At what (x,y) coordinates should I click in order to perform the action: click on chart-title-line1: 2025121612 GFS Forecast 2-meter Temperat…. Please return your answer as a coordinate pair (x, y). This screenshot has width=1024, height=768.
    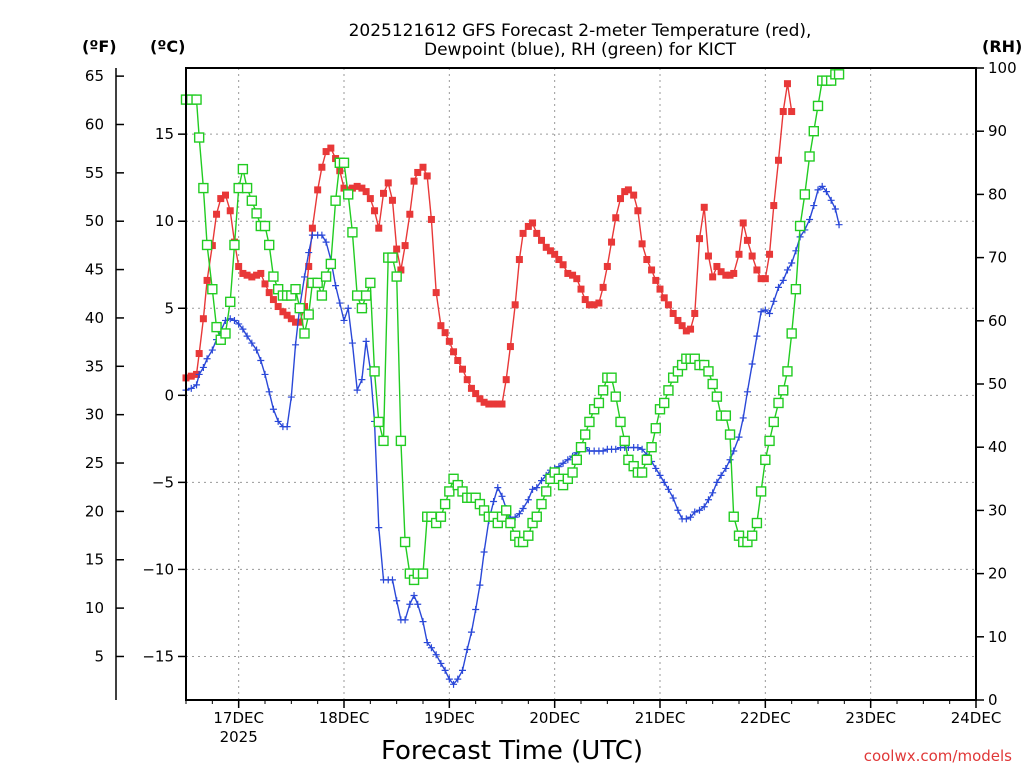
    Looking at the image, I should click on (580, 31).